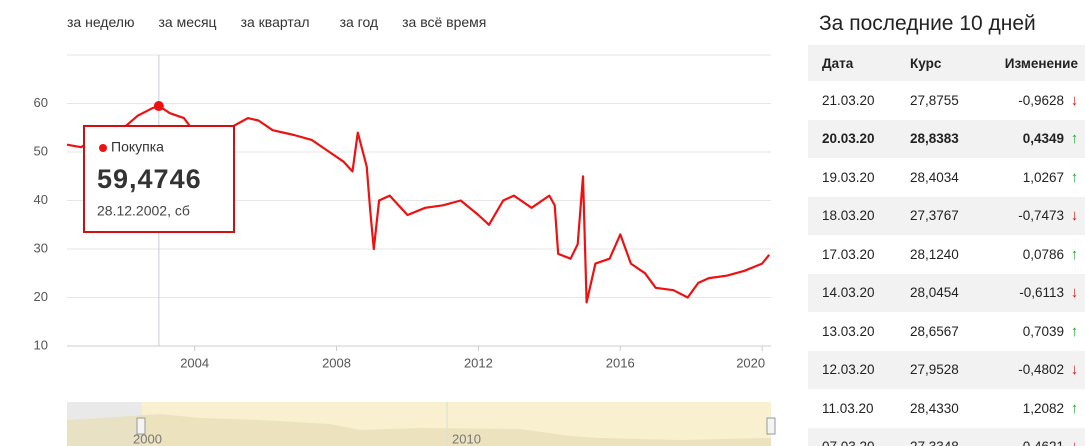 The image size is (1085, 446). I want to click on table-cell: 28,4330, so click(934, 408).